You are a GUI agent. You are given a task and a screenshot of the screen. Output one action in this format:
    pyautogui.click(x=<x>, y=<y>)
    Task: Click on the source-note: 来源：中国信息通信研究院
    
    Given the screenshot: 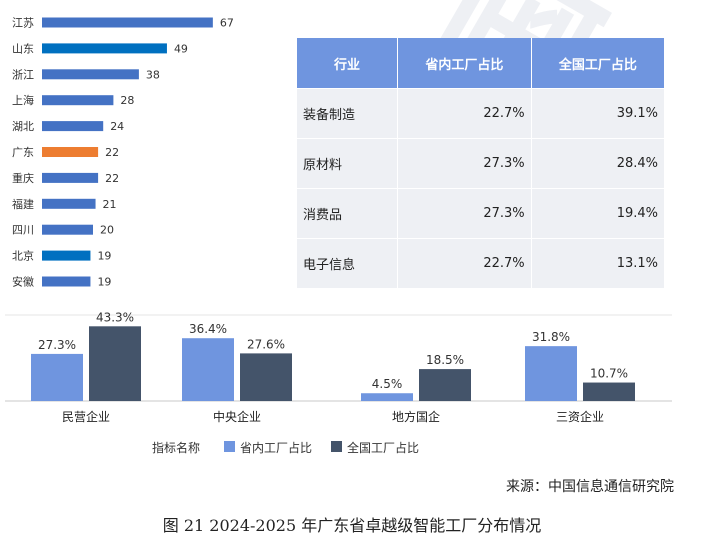 What is the action you would take?
    pyautogui.click(x=590, y=487)
    